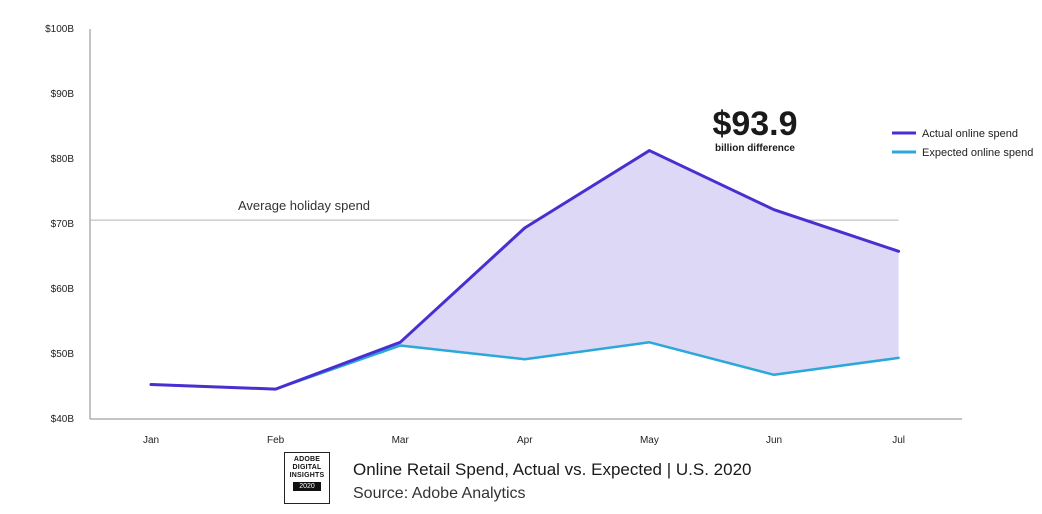 The height and width of the screenshot is (514, 1042). Describe the element at coordinates (307, 486) in the screenshot. I see `logo-year: 2020` at that location.